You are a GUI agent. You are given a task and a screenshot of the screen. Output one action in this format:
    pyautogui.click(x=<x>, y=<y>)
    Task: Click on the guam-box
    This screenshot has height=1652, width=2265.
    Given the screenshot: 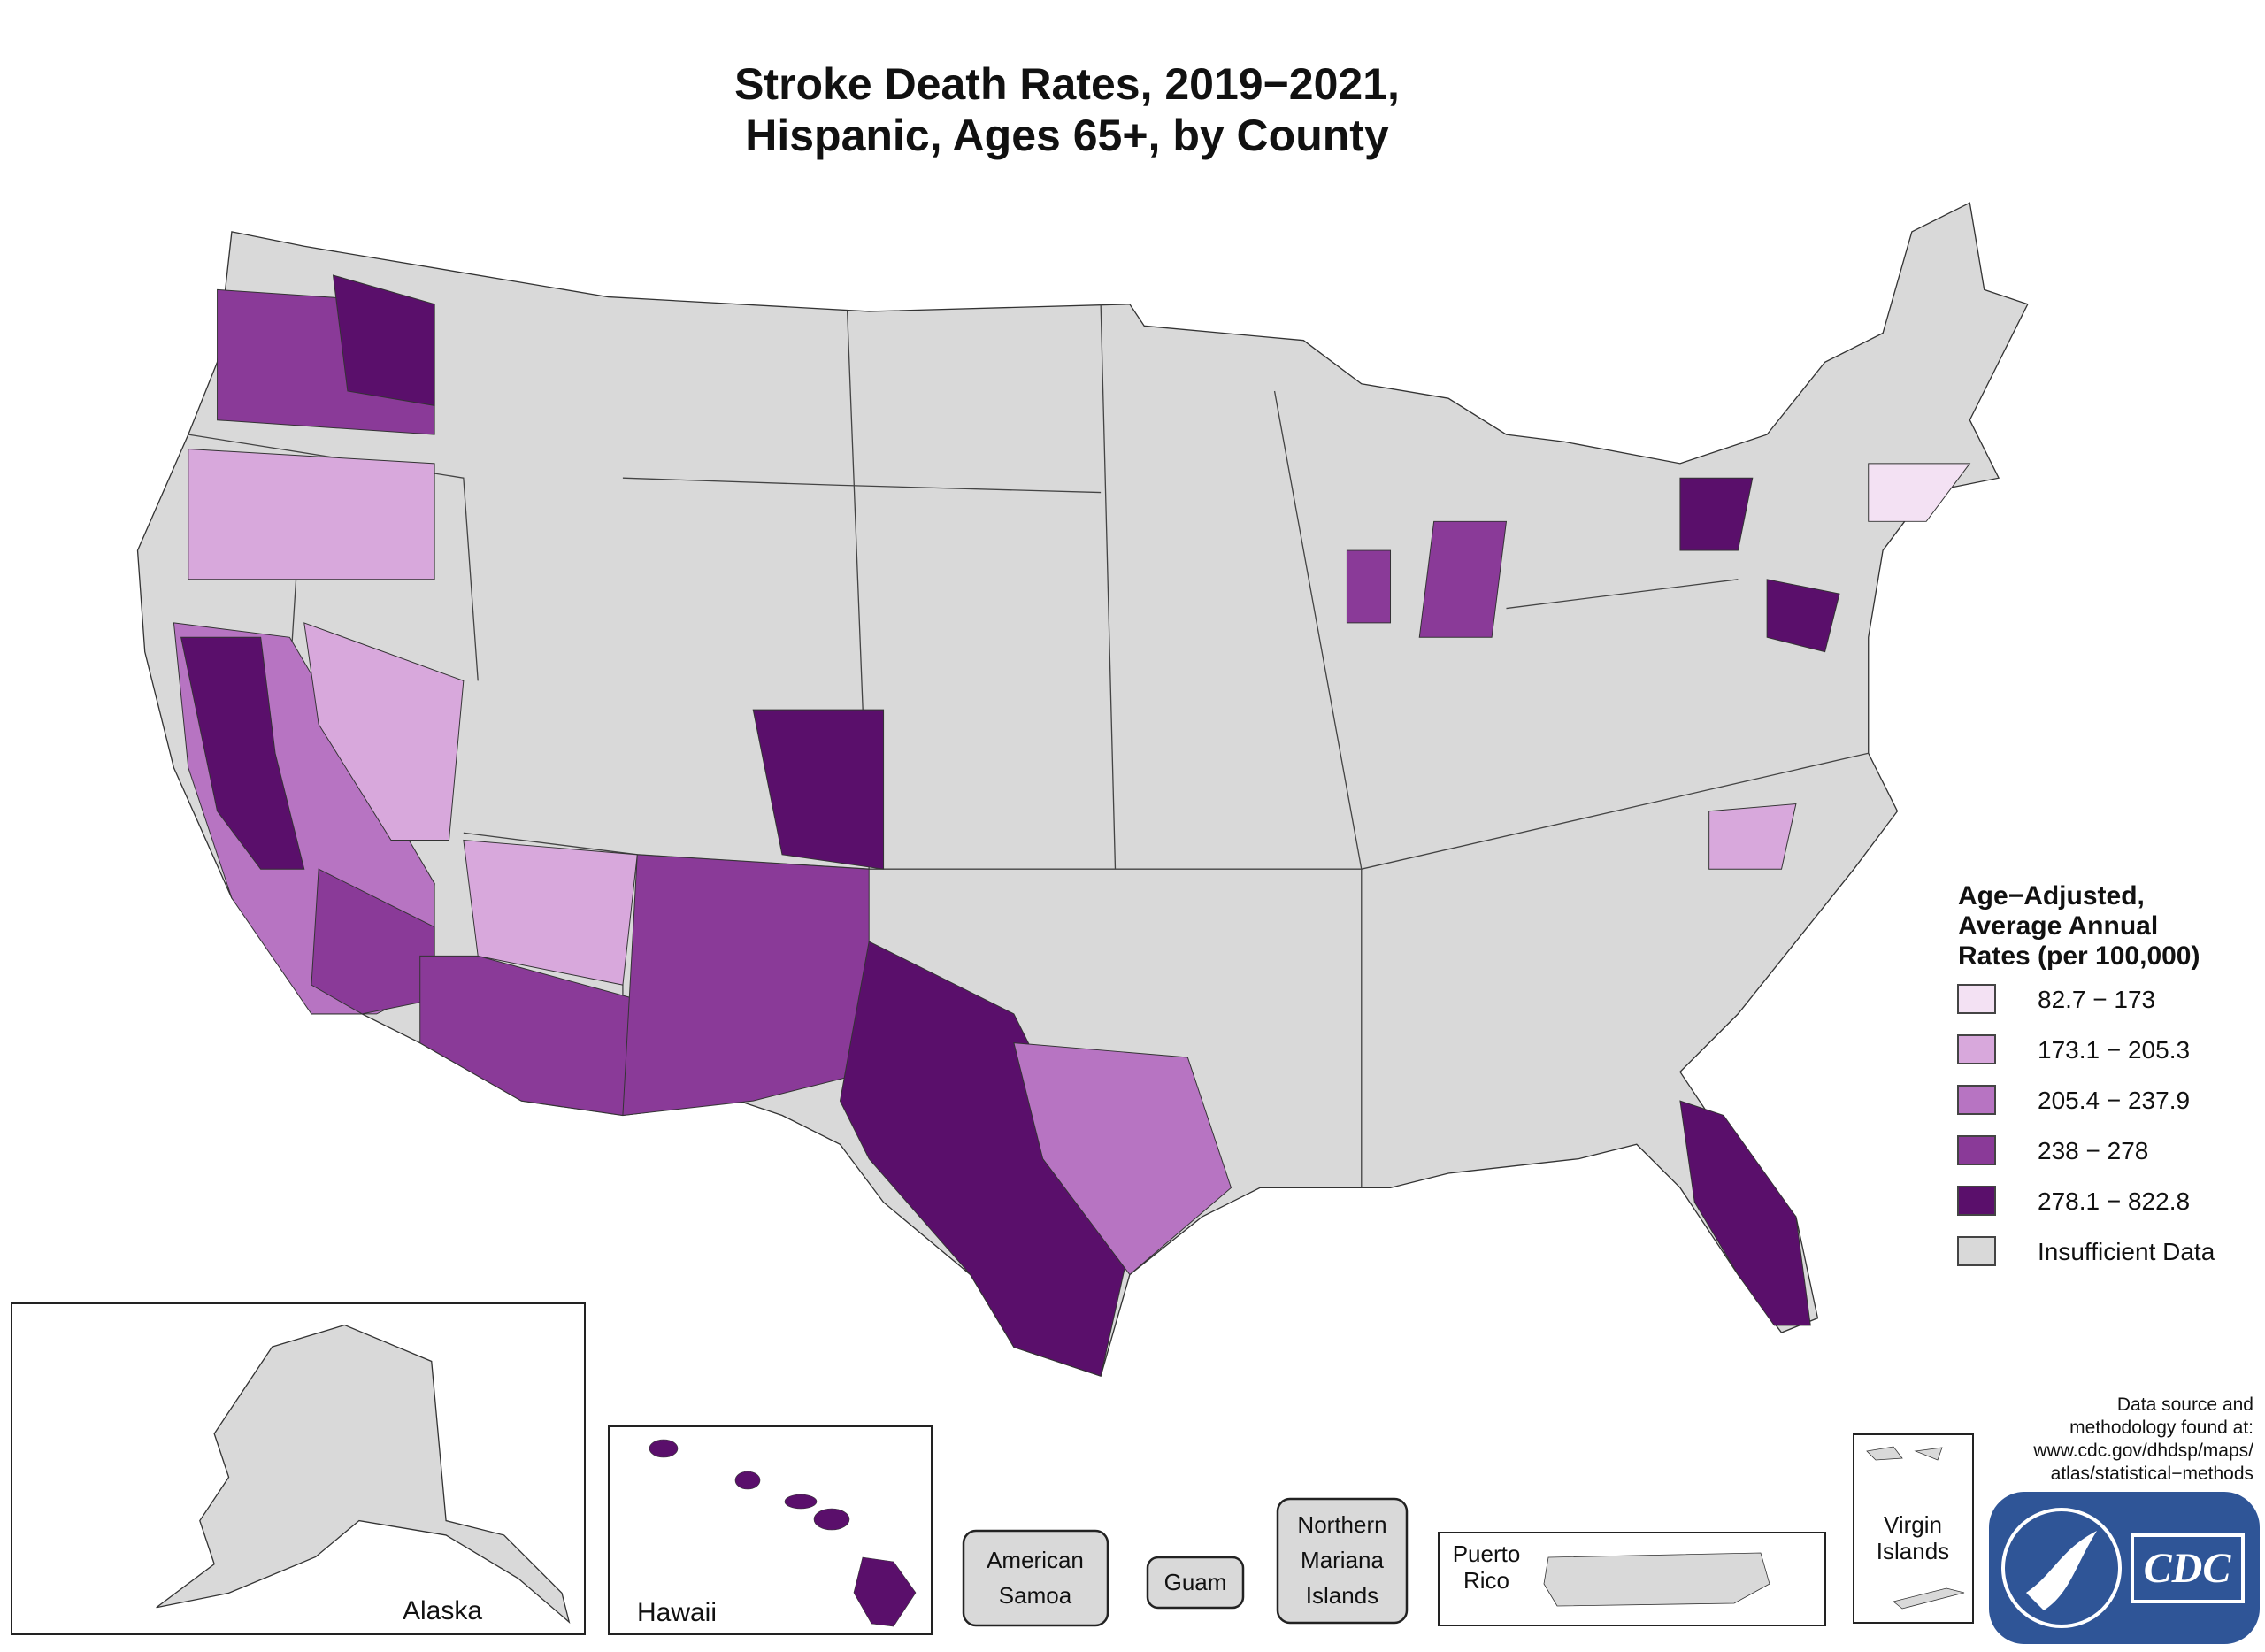 What is the action you would take?
    pyautogui.click(x=1195, y=1583)
    